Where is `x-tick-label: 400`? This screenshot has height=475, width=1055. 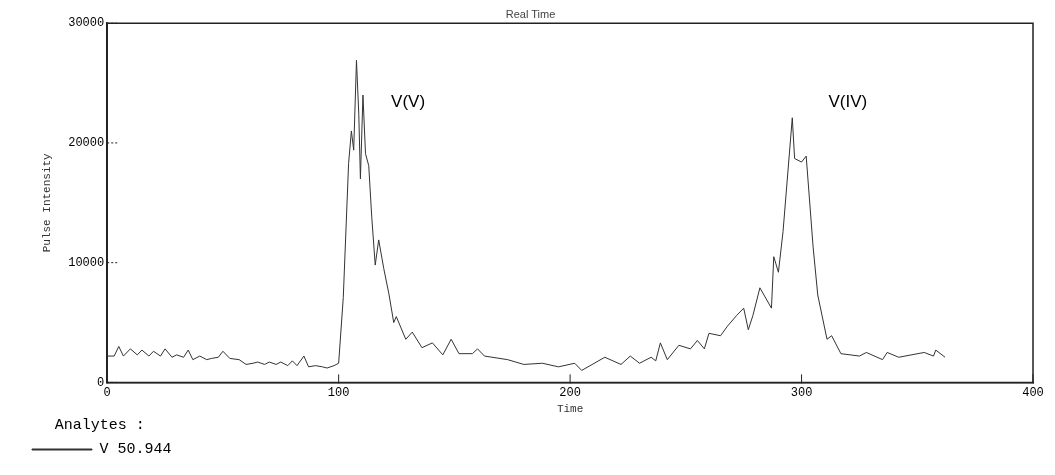
x-tick-label: 400 is located at coordinates (1033, 392).